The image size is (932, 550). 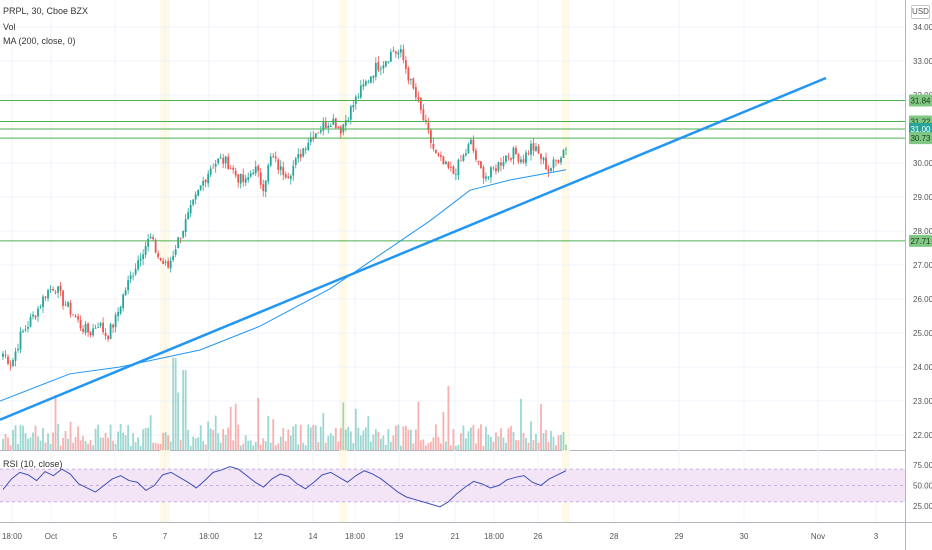 I want to click on time-tick-label: 18:00, so click(x=12, y=536).